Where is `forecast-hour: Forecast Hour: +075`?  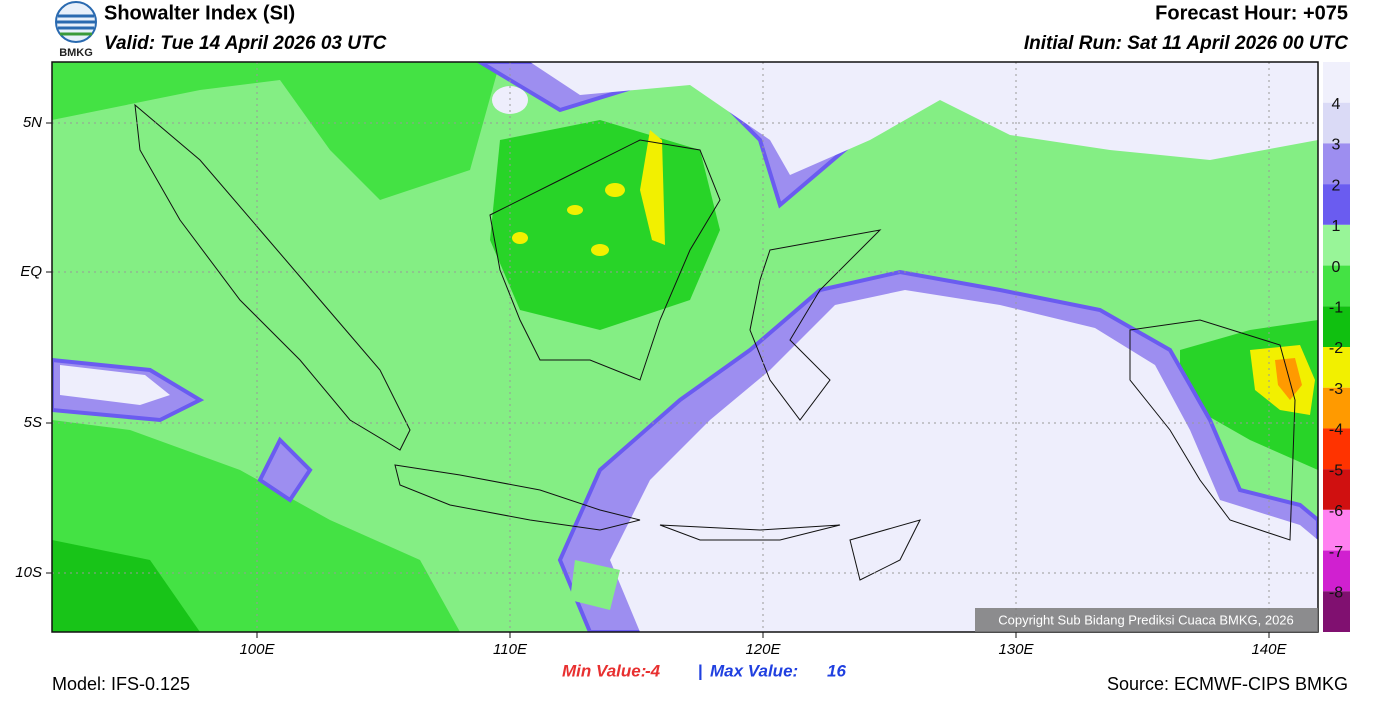
forecast-hour: Forecast Hour: +075 is located at coordinates (1251, 13).